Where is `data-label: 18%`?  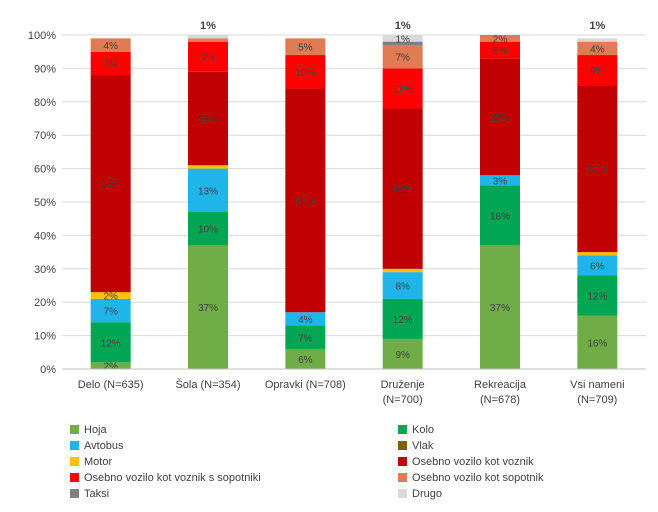 data-label: 18% is located at coordinates (500, 216).